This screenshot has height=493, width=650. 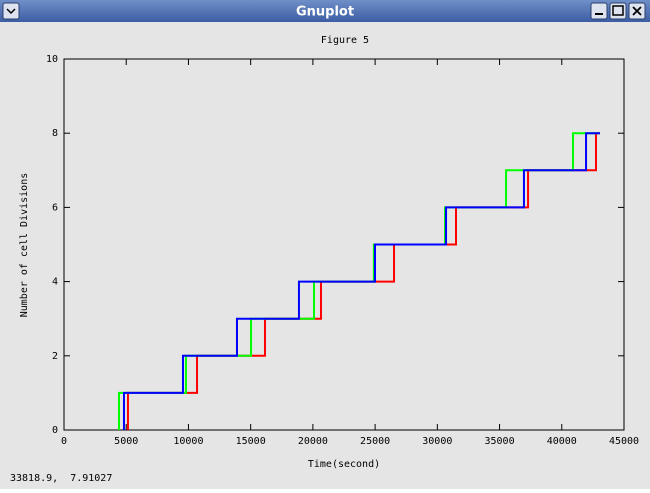 What do you see at coordinates (344, 464) in the screenshot?
I see `x-axis-label: Time(second)` at bounding box center [344, 464].